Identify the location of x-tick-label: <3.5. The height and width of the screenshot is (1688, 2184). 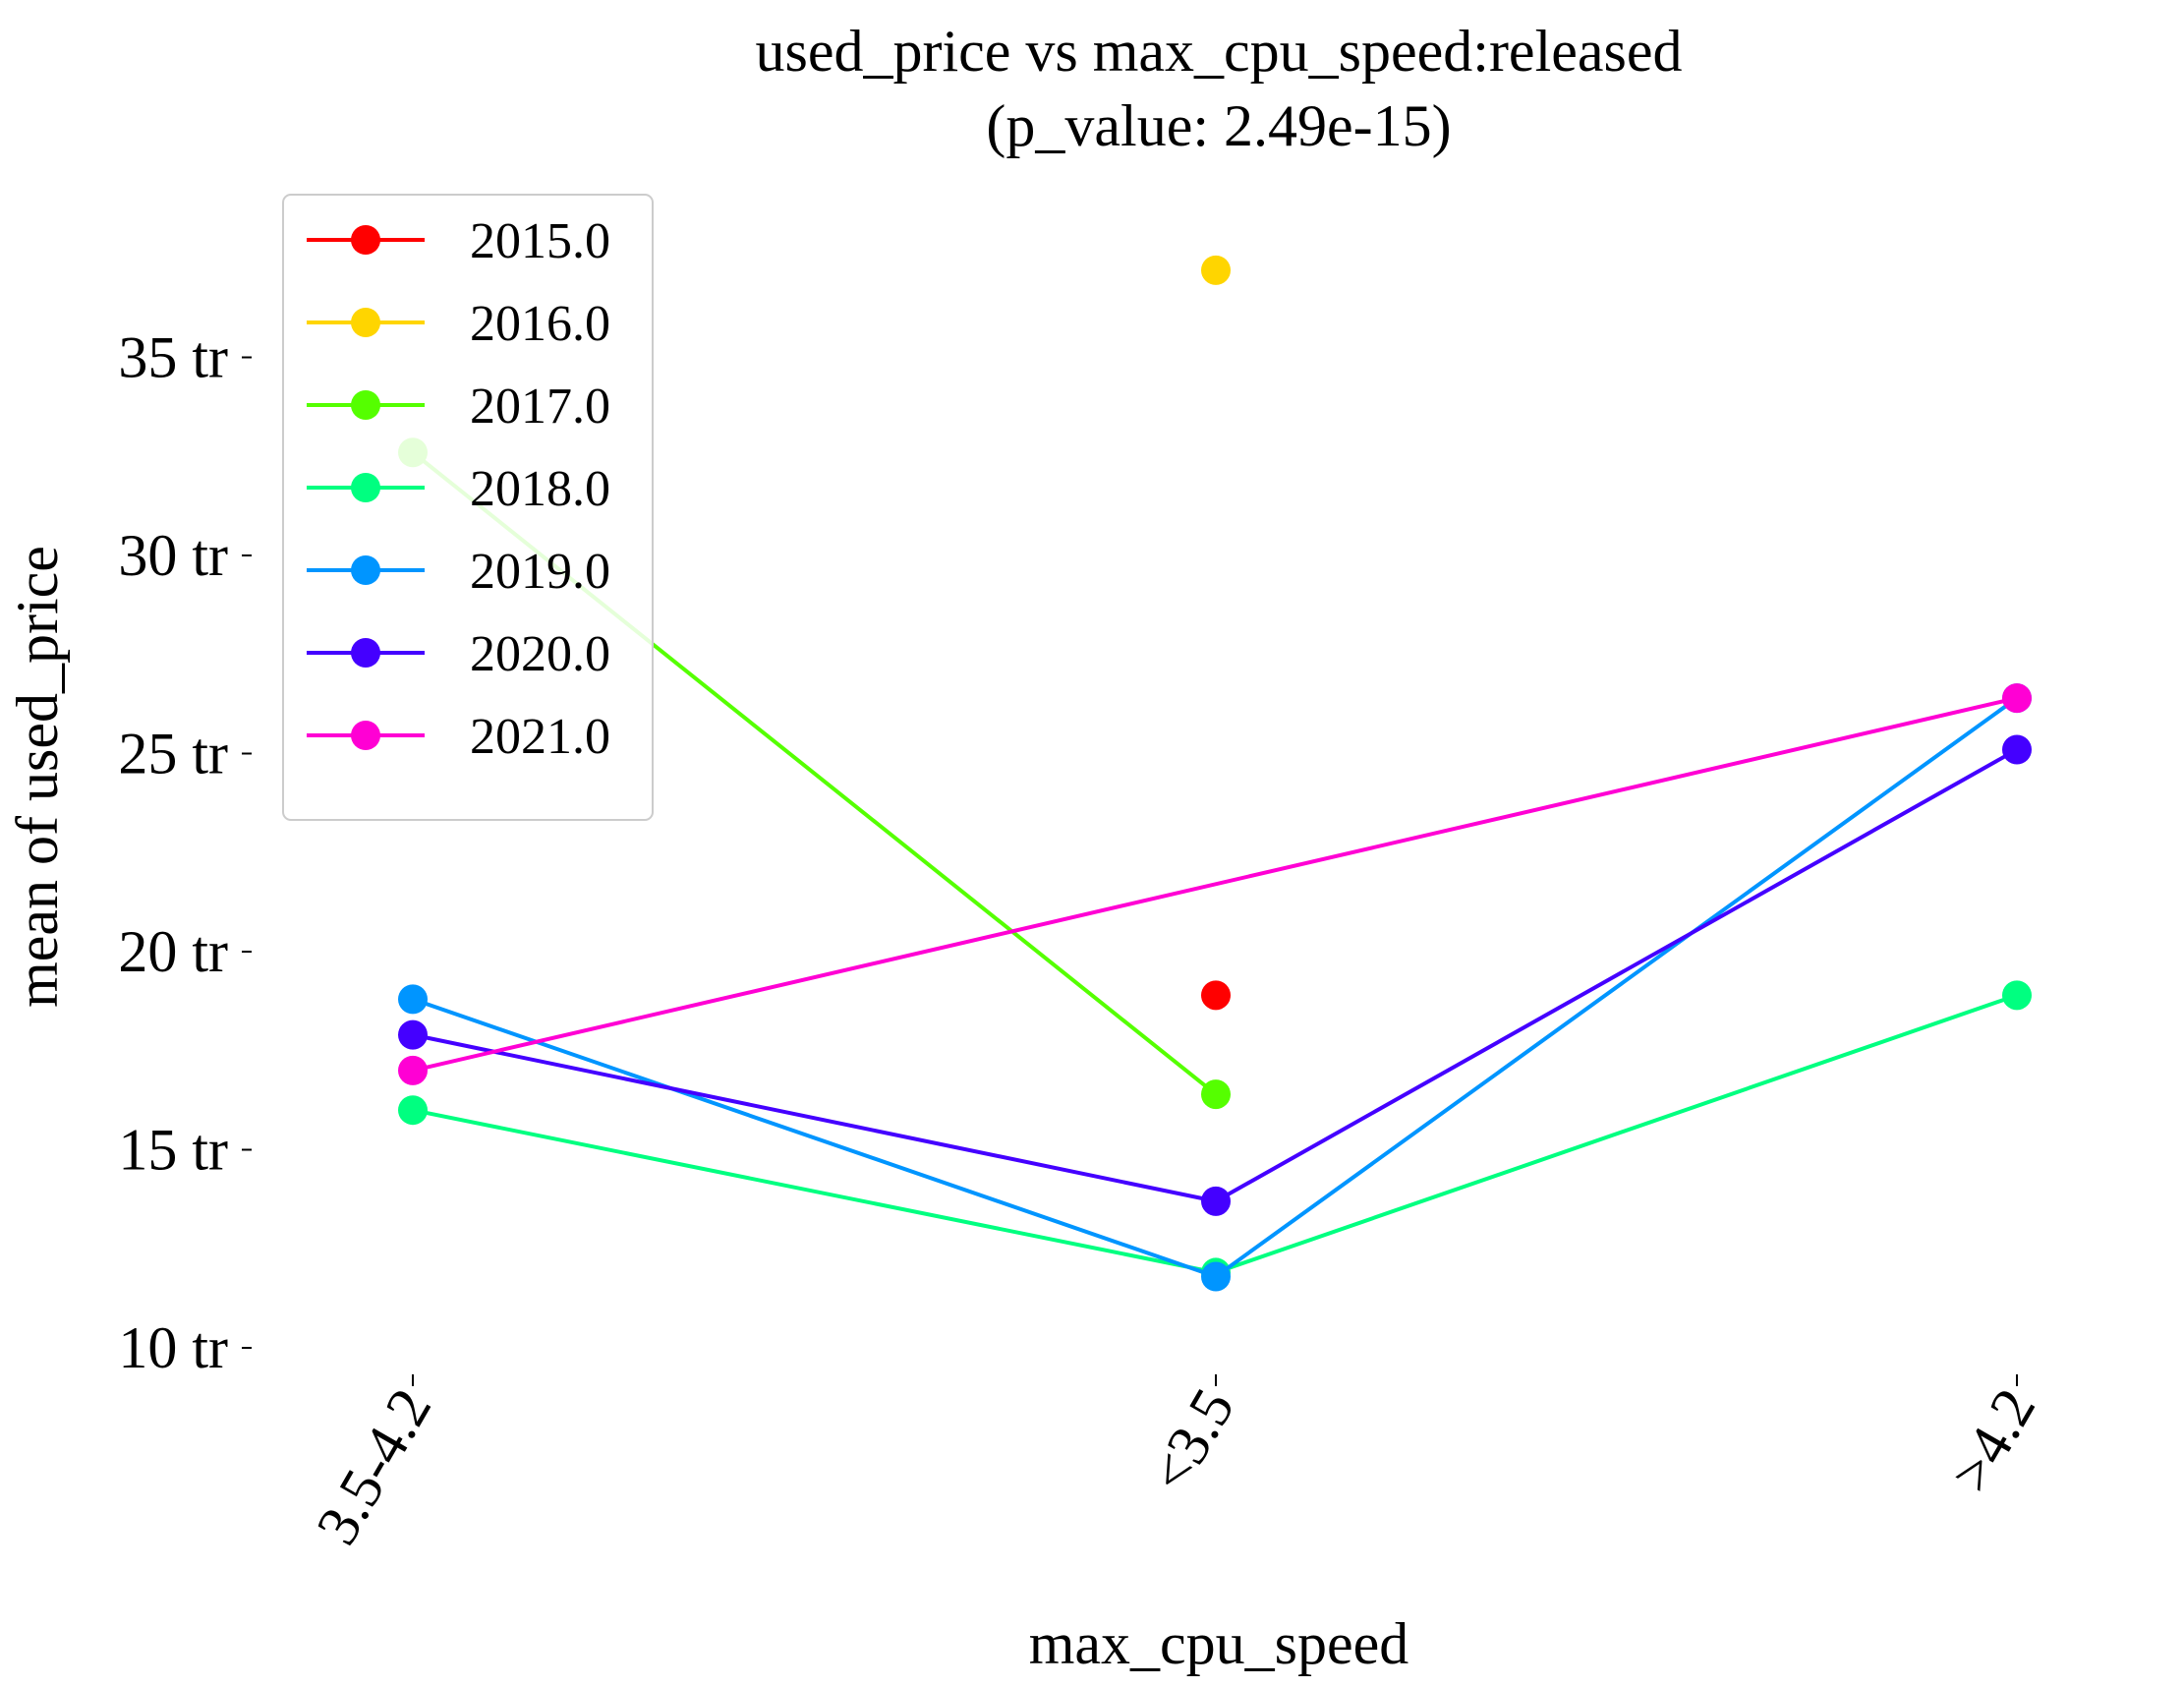
(1192, 1440).